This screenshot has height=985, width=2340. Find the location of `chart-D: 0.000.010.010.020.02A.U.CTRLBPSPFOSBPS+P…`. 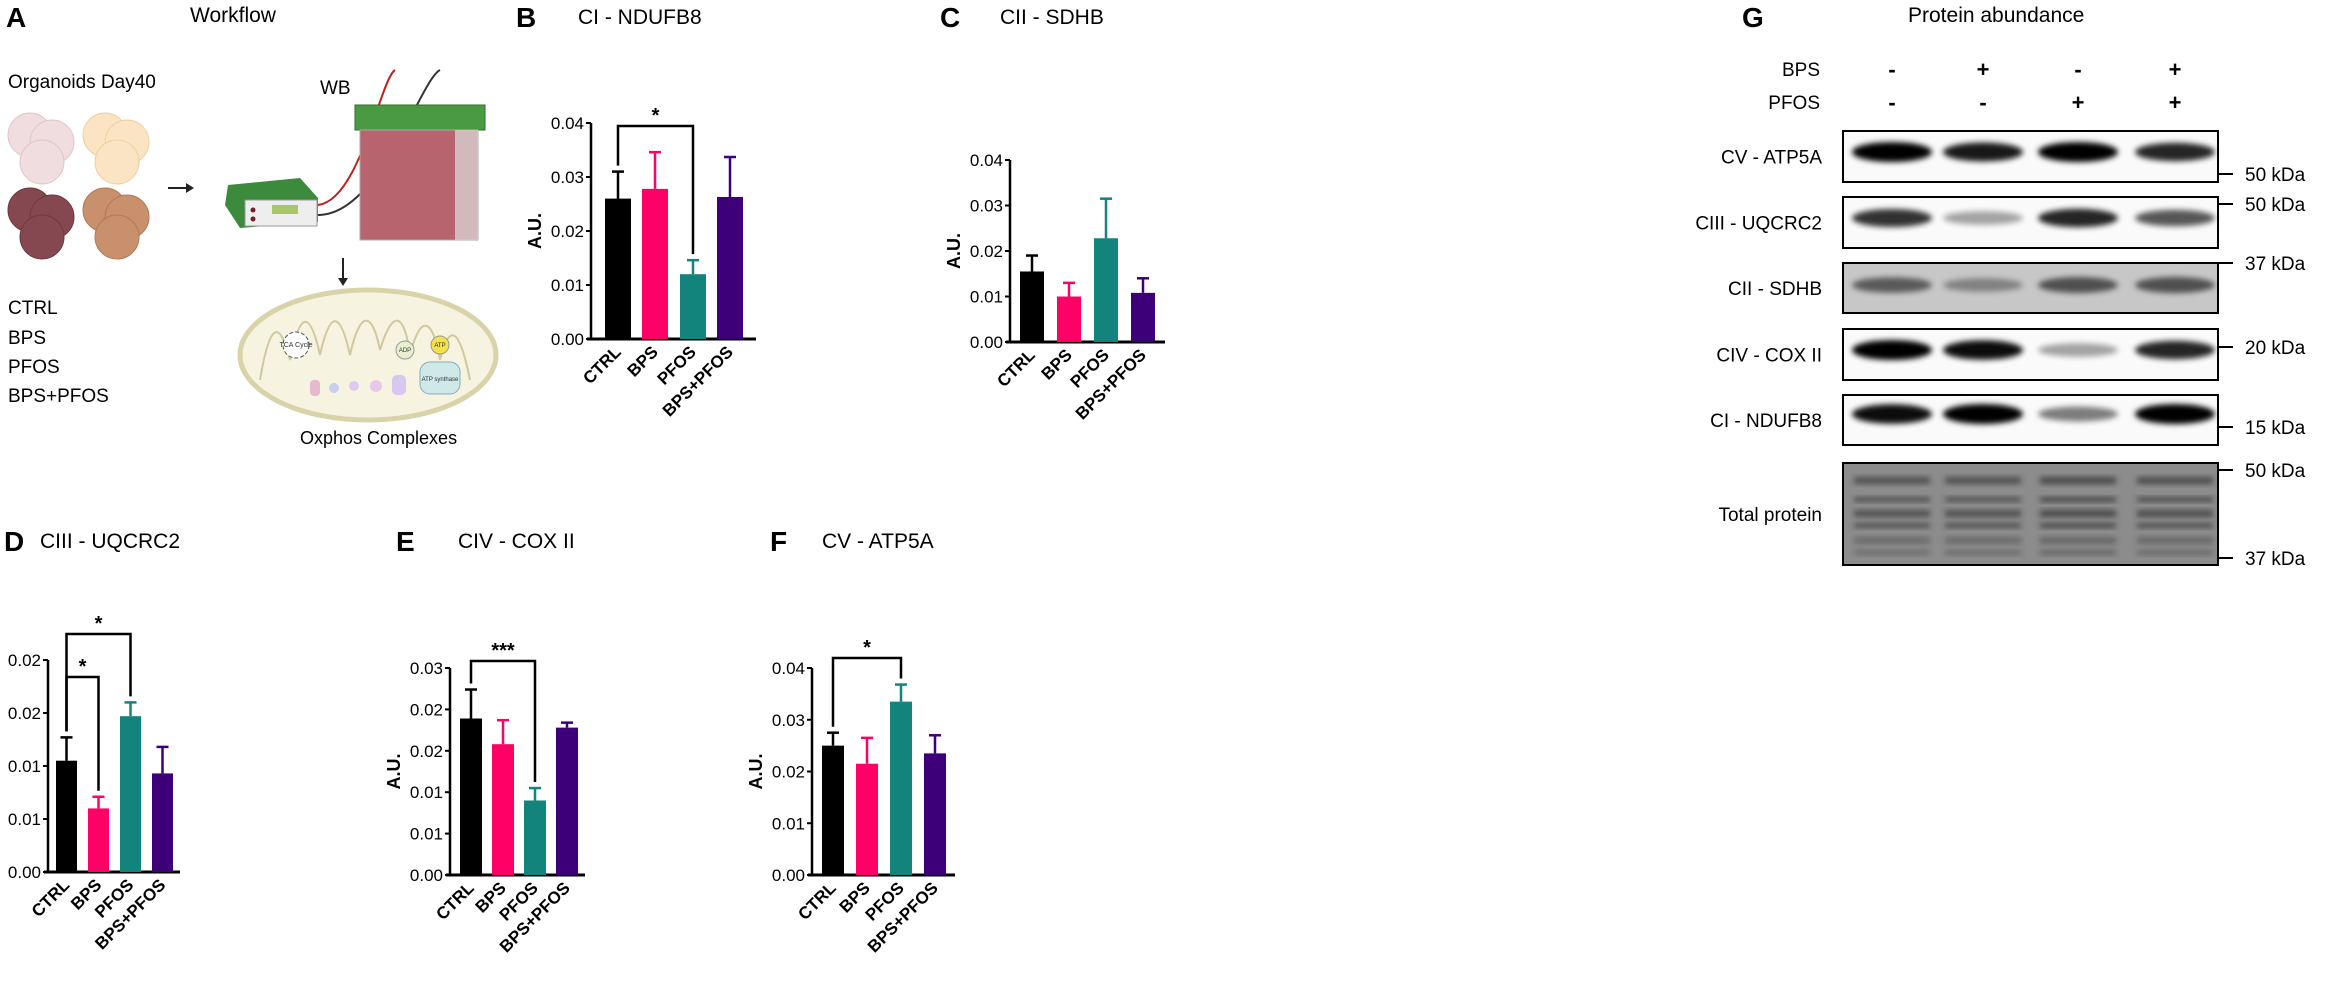

chart-D: 0.000.010.010.020.02A.U.CTRLBPSPFOSBPS+P… is located at coordinates (90, 783).